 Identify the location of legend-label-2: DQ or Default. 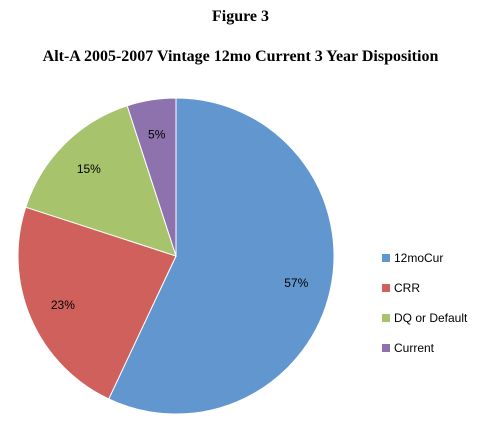
(431, 318).